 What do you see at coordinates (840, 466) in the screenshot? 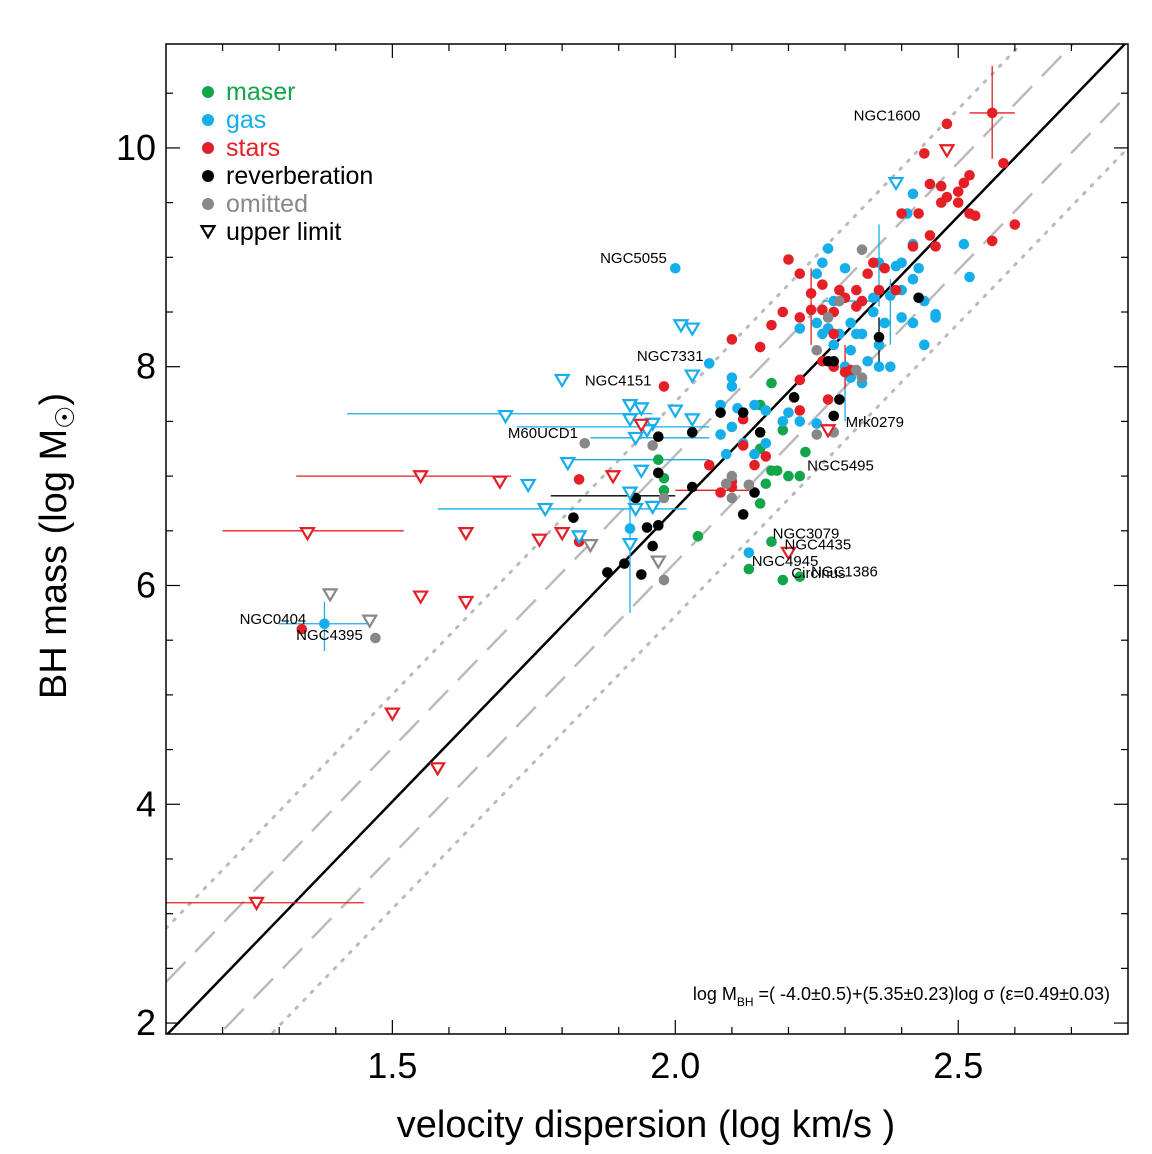
I see `galaxy-label: NGC5495` at bounding box center [840, 466].